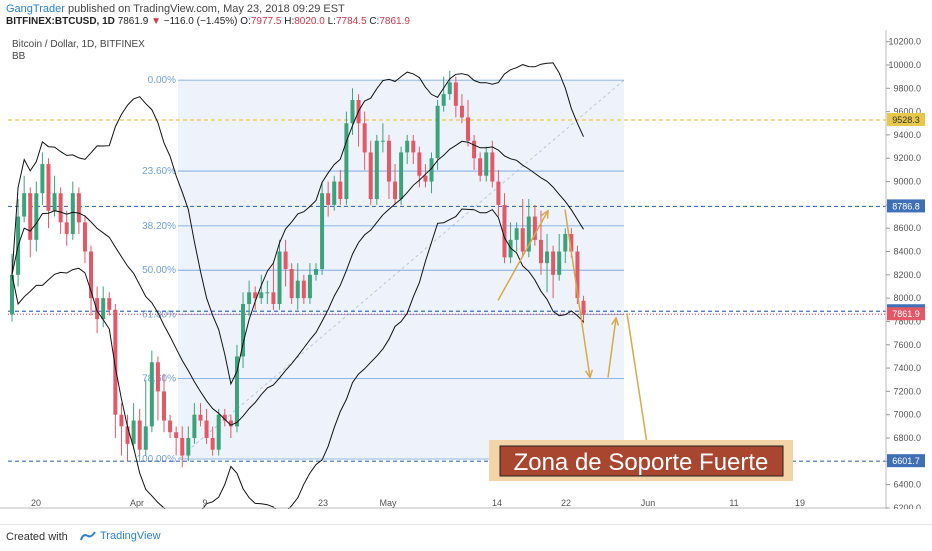 The width and height of the screenshot is (932, 551). Describe the element at coordinates (323, 503) in the screenshot. I see `time-tick-label: 23` at that location.